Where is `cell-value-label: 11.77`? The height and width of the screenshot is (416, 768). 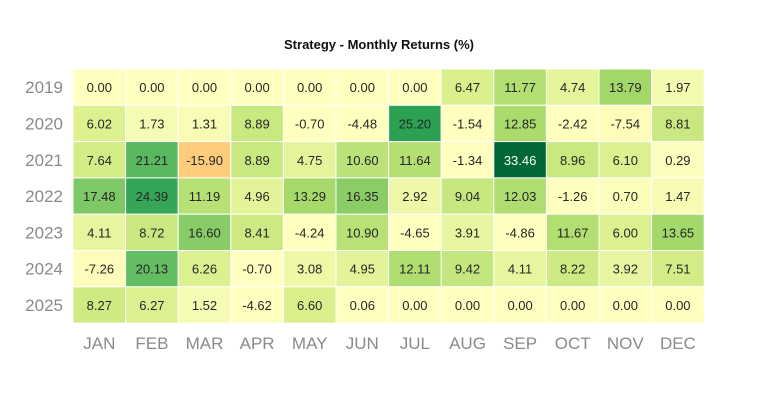 cell-value-label: 11.77 is located at coordinates (520, 87).